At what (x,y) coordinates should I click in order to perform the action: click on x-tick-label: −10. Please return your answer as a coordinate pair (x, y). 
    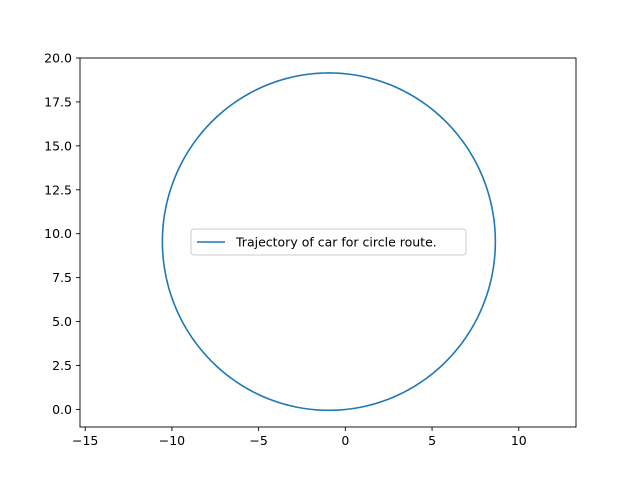
    Looking at the image, I should click on (172, 440).